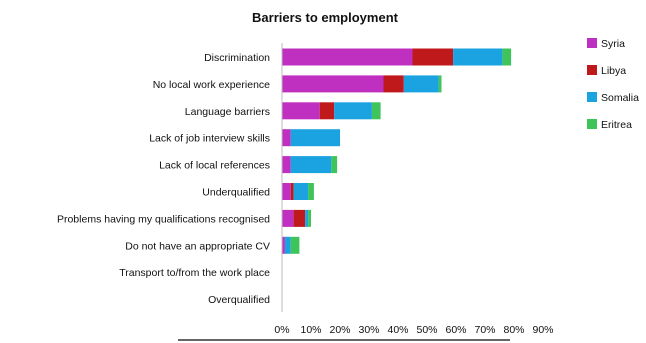 The image size is (646, 343). Describe the element at coordinates (592, 70) in the screenshot. I see `legend-swatch-libya` at that location.